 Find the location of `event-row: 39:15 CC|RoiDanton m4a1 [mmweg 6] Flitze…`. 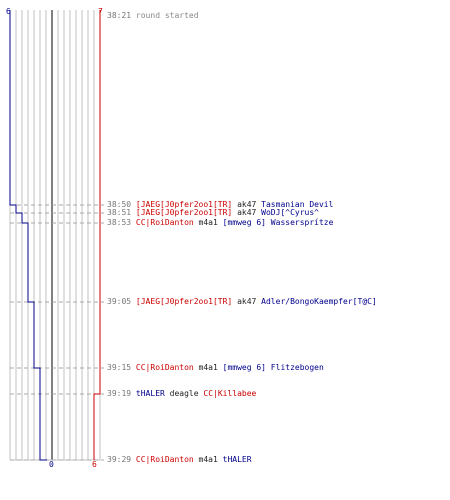

event-row: 39:15 CC|RoiDanton m4a1 [mmweg 6] Flitze… is located at coordinates (215, 368).